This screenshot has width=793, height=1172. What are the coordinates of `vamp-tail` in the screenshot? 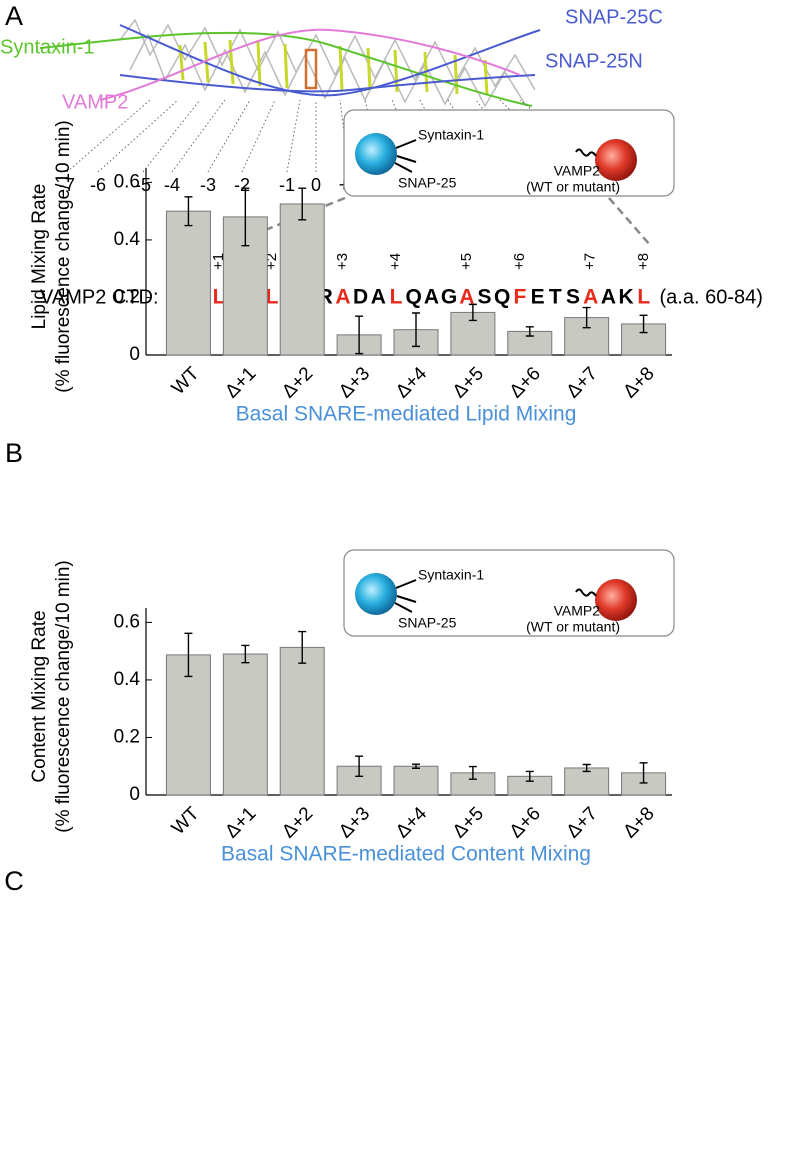 It's located at (586, 592).